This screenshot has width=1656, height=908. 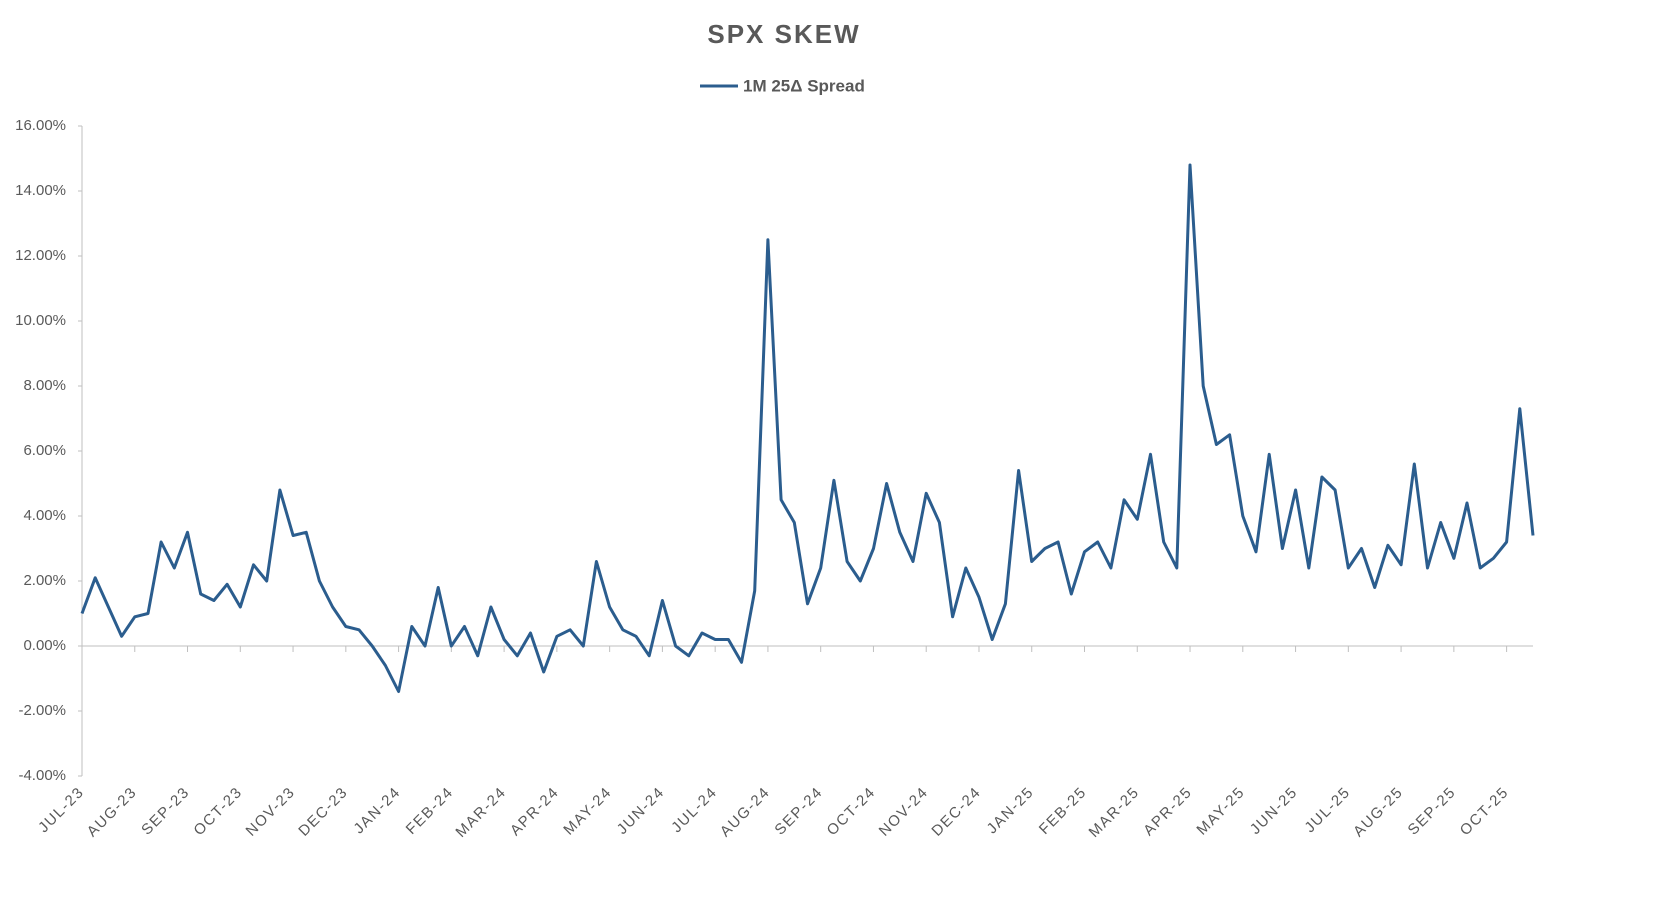 I want to click on x-tick-label: JUL-25, so click(x=1327, y=810).